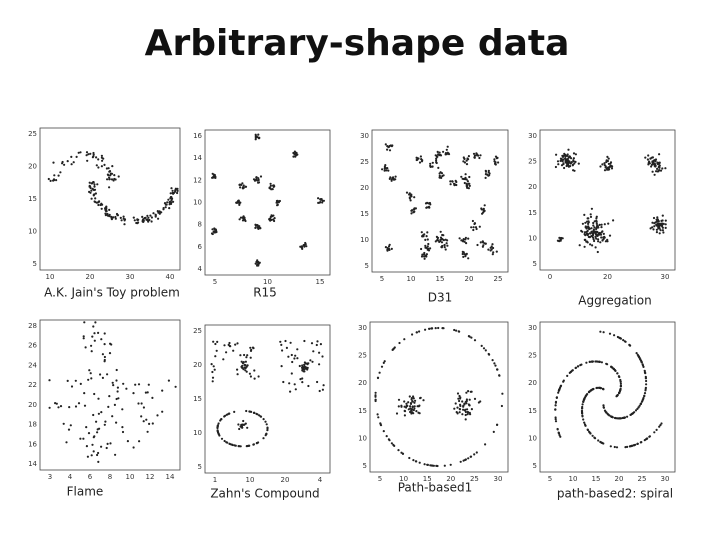 The height and width of the screenshot is (540, 720). What do you see at coordinates (535, 264) in the screenshot?
I see `y-tick-label: 5` at bounding box center [535, 264].